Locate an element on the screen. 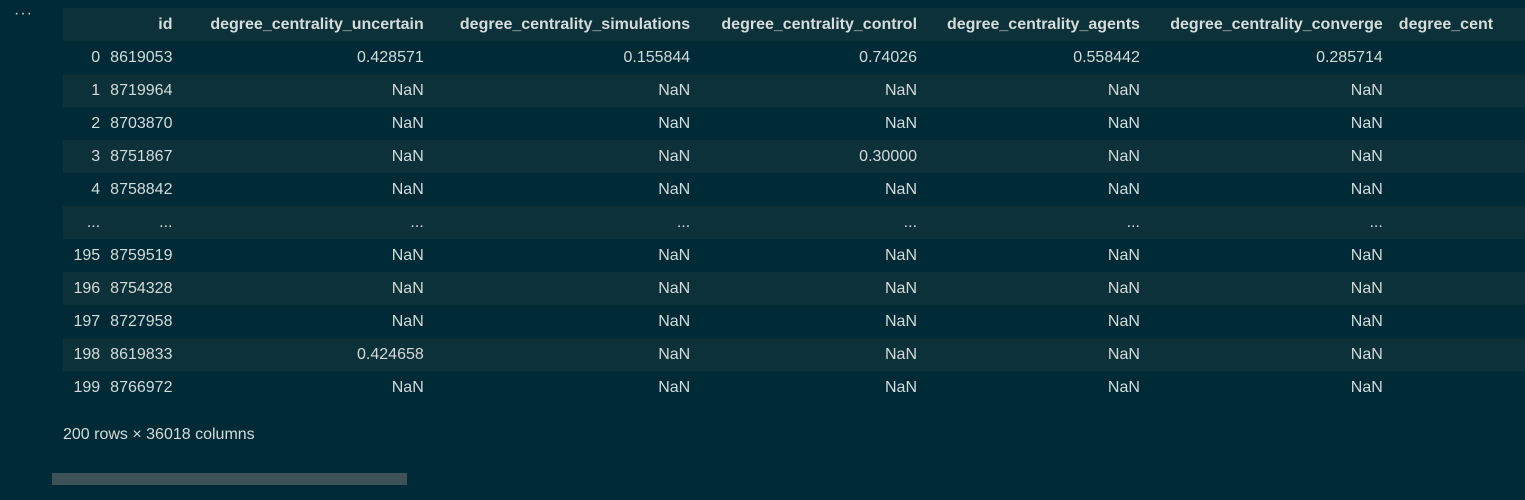 This screenshot has width=1525, height=500. table-row: 199 8766972 NaN NaN NaN NaN NaN is located at coordinates (794, 387).